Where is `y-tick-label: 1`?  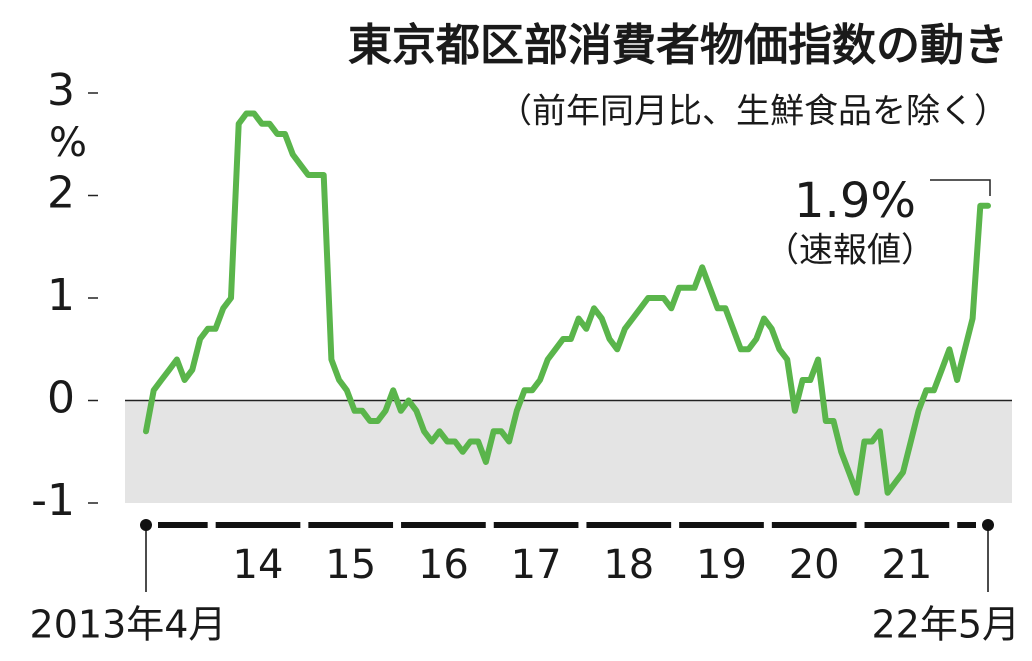 y-tick-label: 1 is located at coordinates (61, 295).